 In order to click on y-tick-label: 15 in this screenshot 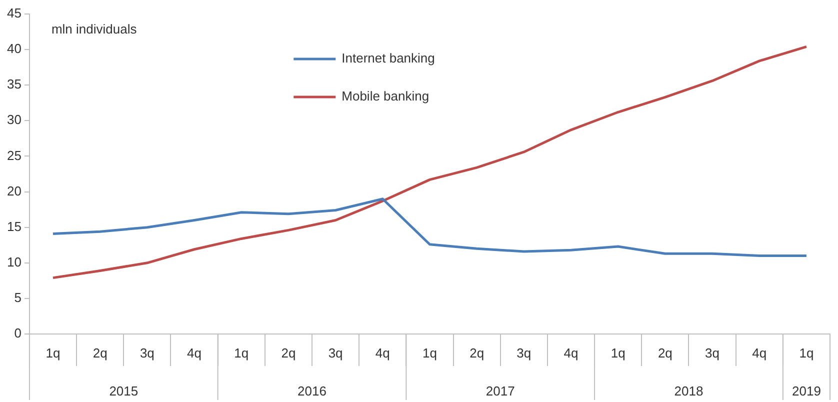, I will do `click(14, 226)`.